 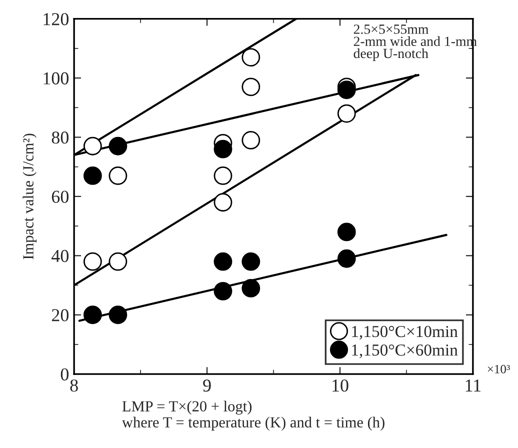 What do you see at coordinates (405, 351) in the screenshot?
I see `legend-label: 1,150°C×60min` at bounding box center [405, 351].